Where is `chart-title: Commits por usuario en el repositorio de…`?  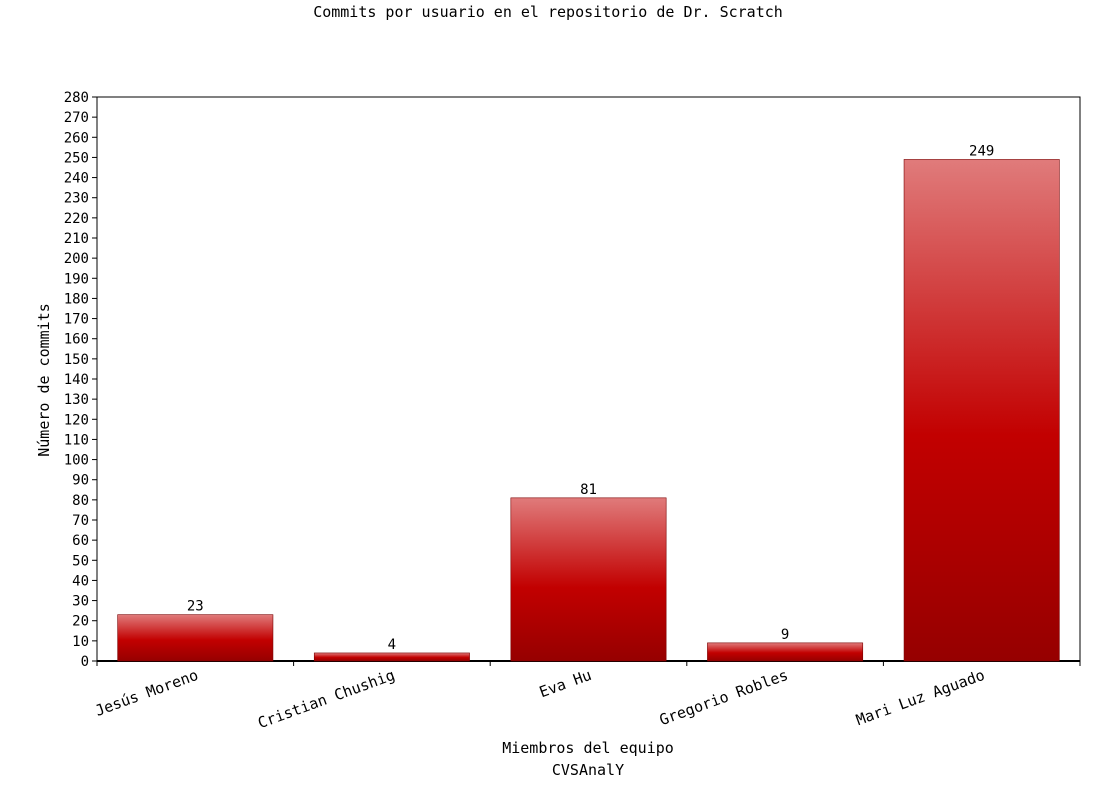 chart-title: Commits por usuario en el repositorio de… is located at coordinates (548, 12).